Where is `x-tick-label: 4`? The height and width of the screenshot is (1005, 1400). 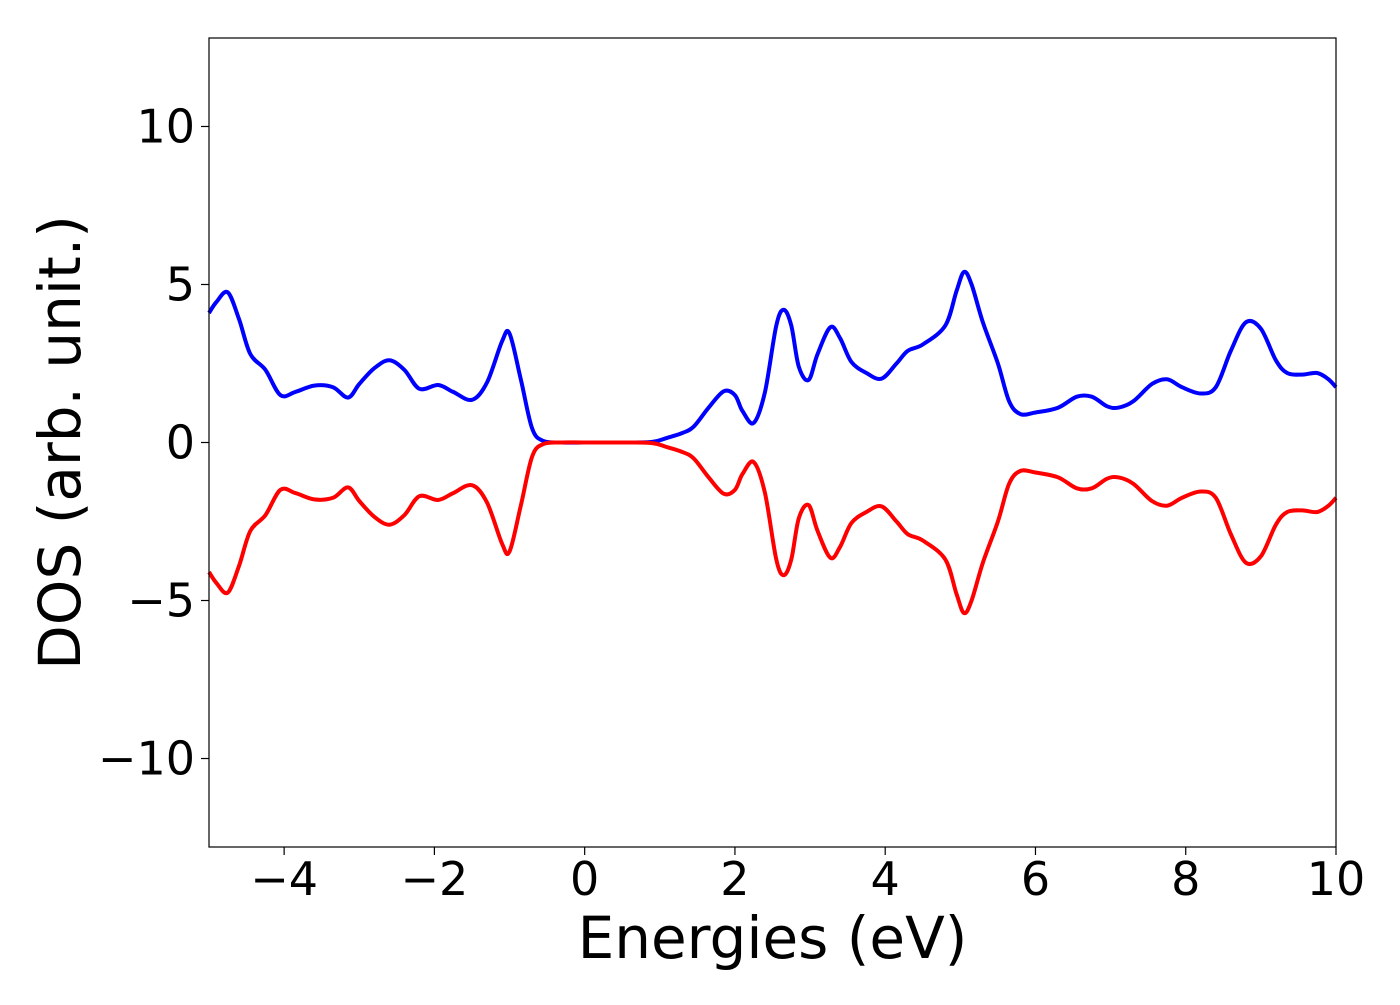
x-tick-label: 4 is located at coordinates (885, 879).